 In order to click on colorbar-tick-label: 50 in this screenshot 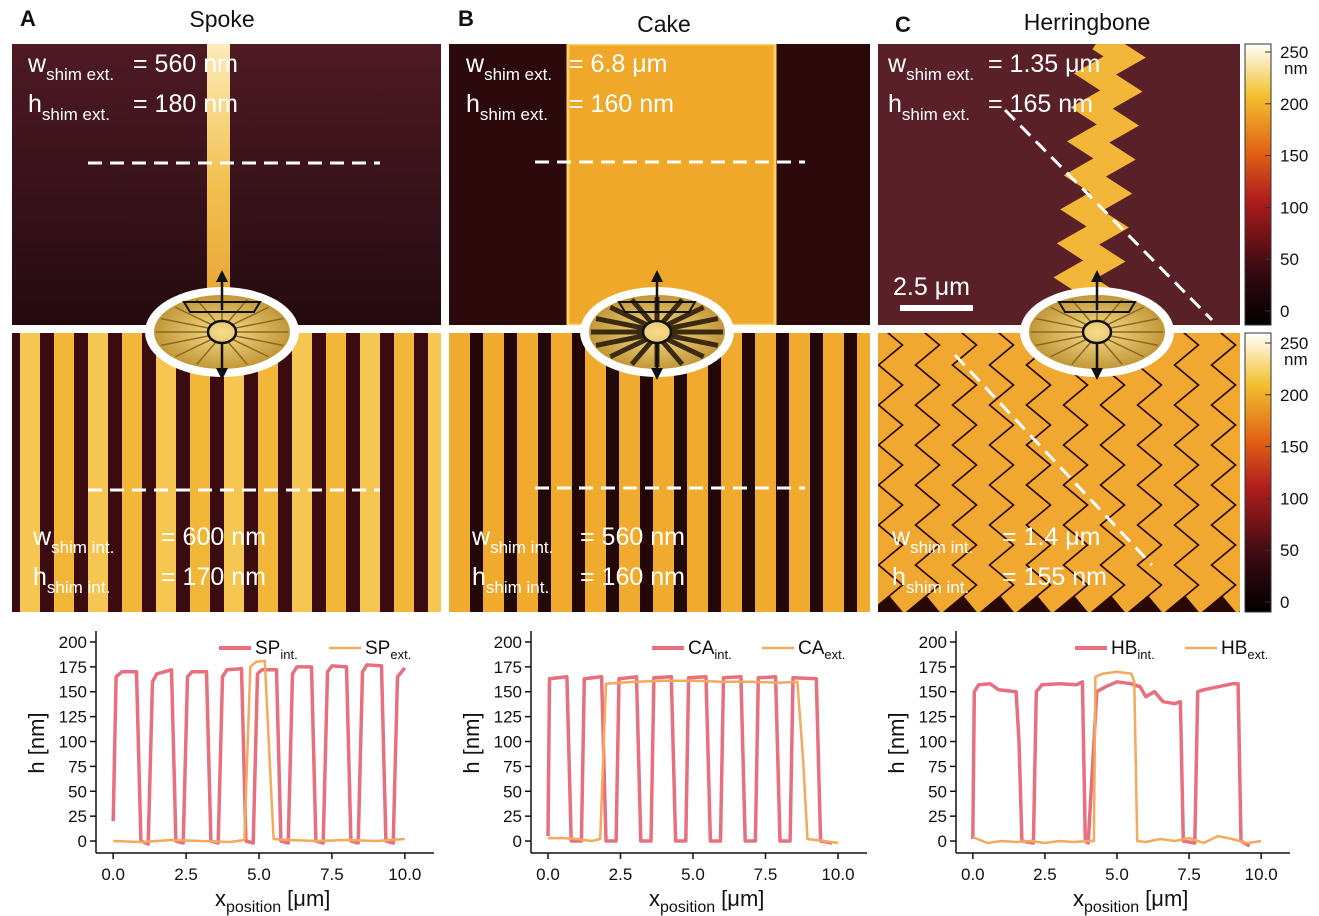, I will do `click(1289, 550)`.